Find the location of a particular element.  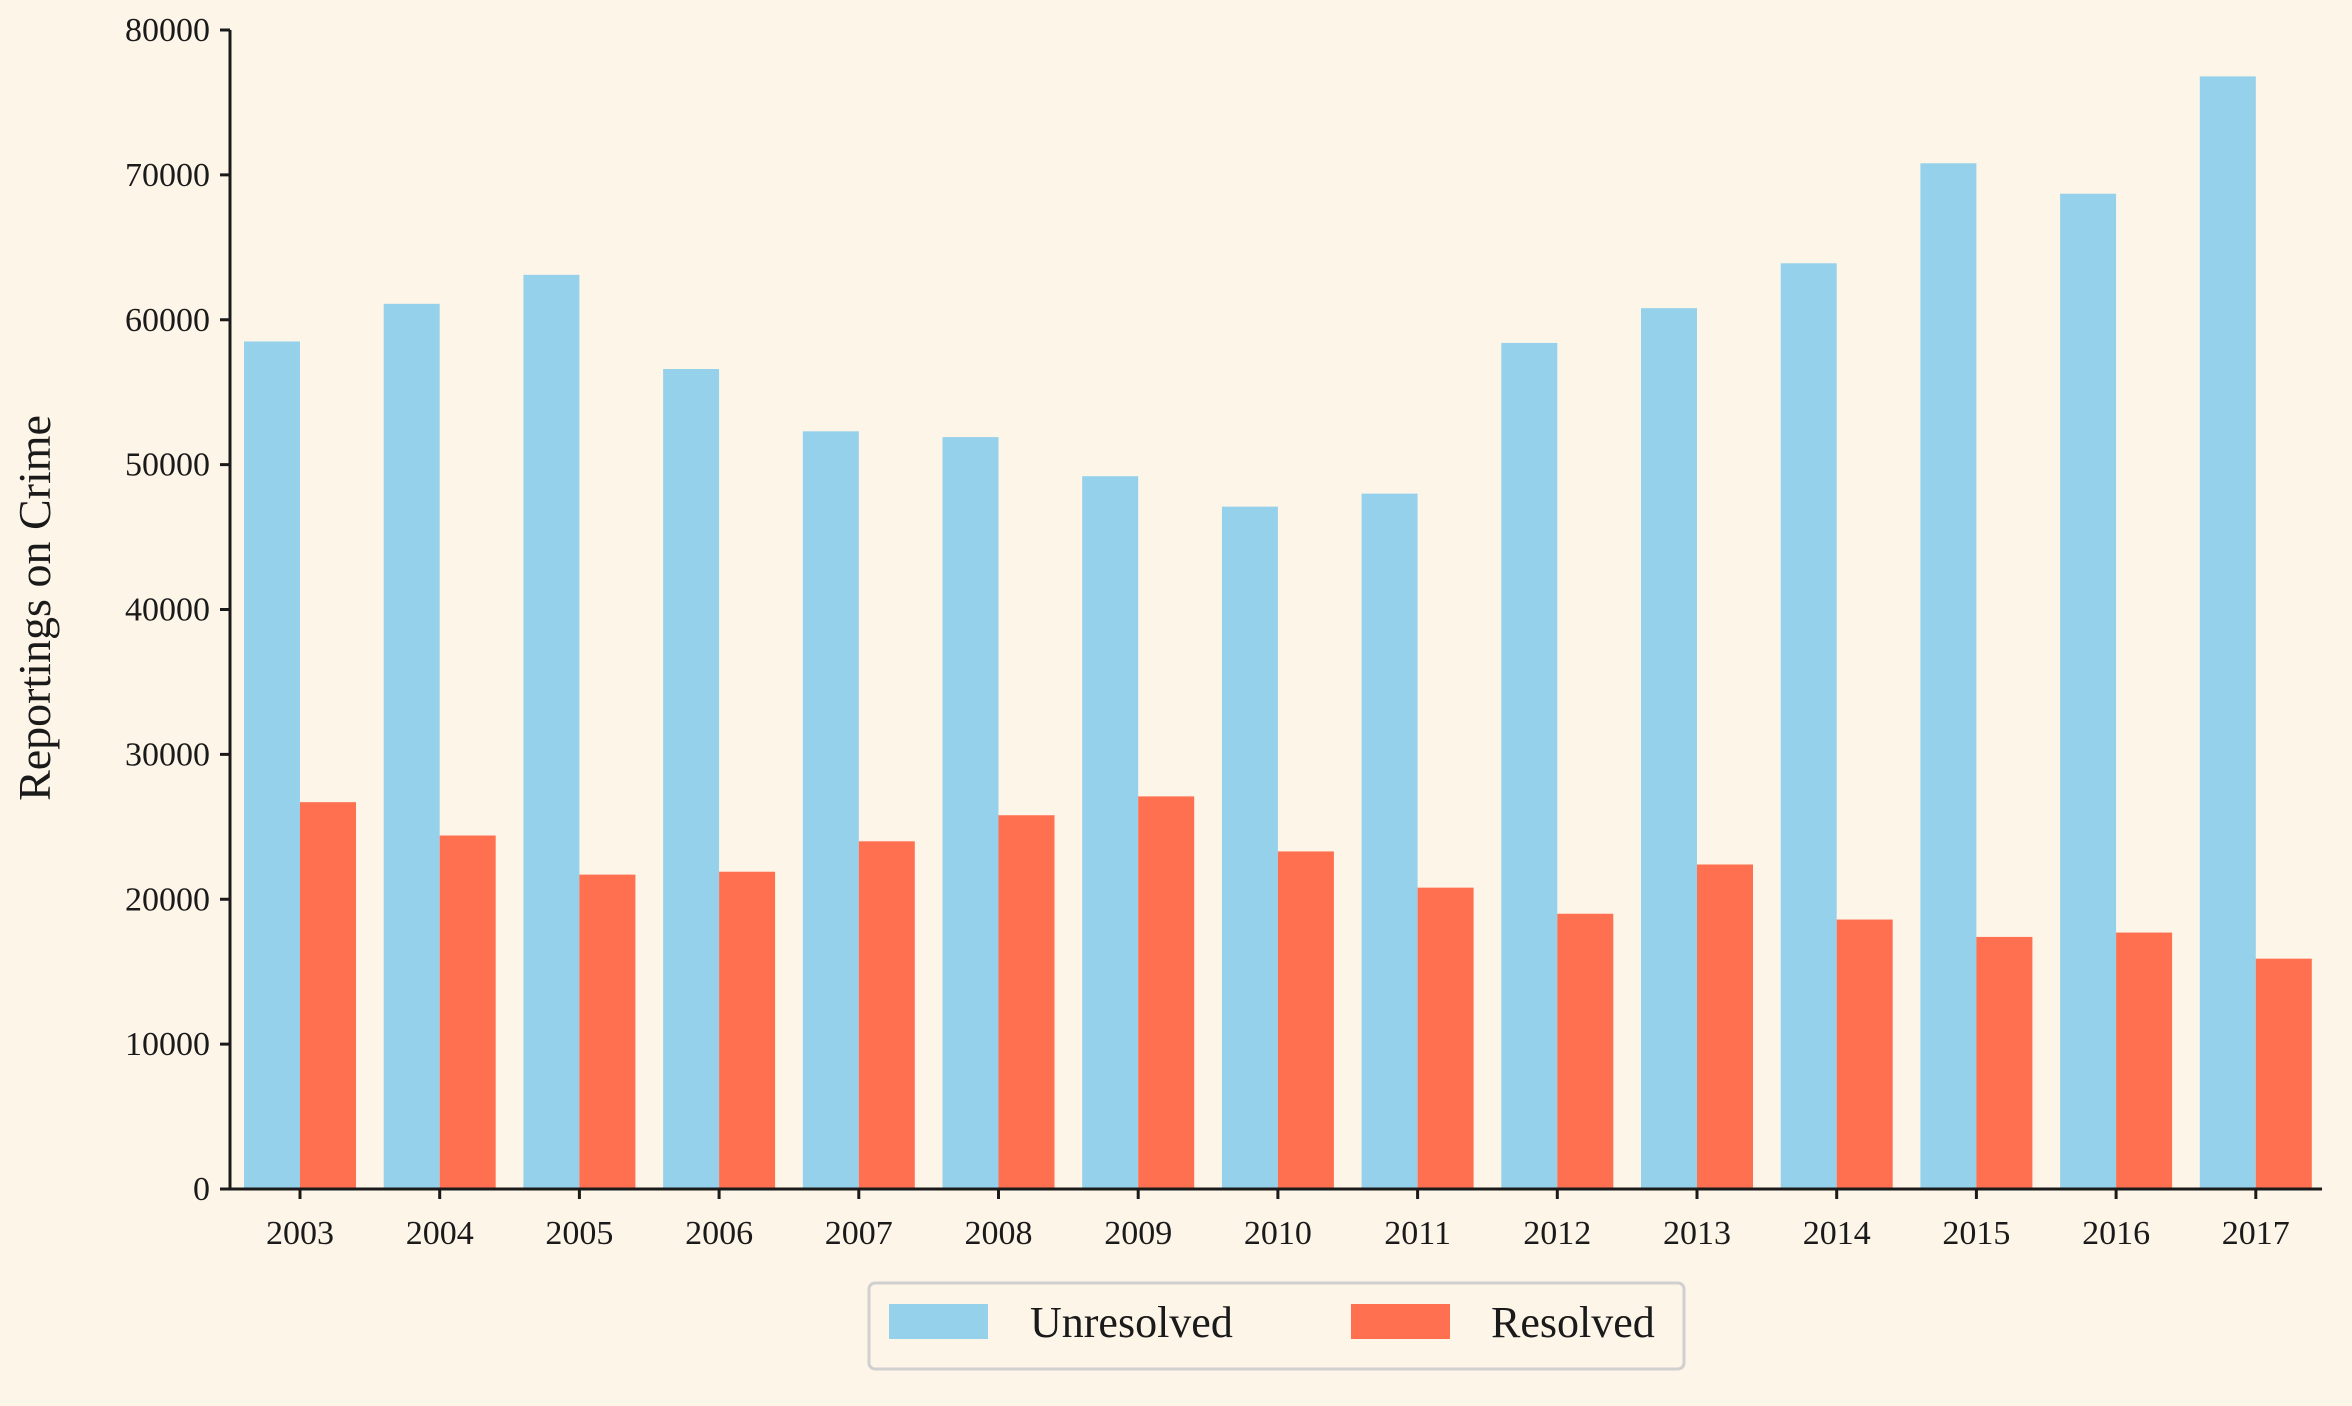

legend-box is located at coordinates (1276, 1326).